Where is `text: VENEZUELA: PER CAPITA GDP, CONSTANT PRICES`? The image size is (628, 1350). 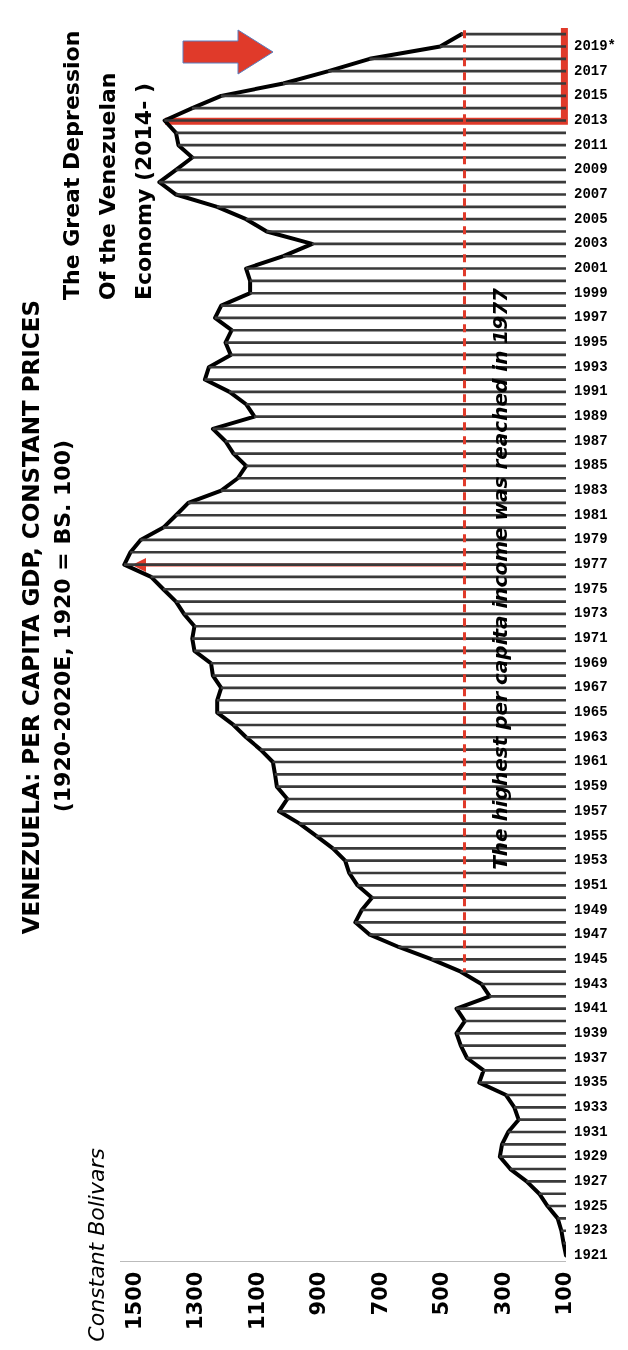 text: VENEZUELA: PER CAPITA GDP, CONSTANT PRICES is located at coordinates (31, 617).